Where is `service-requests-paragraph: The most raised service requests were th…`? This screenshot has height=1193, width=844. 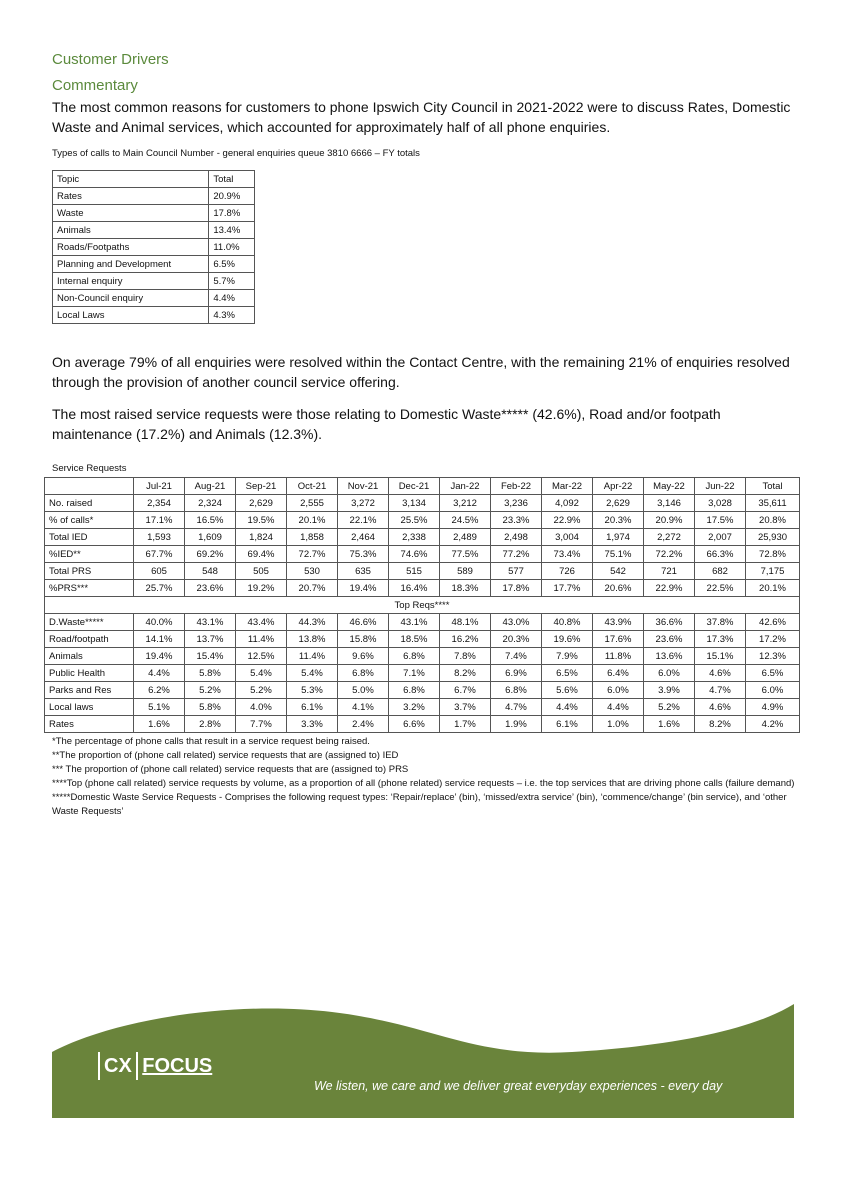 service-requests-paragraph: The most raised service requests were th… is located at coordinates (386, 424).